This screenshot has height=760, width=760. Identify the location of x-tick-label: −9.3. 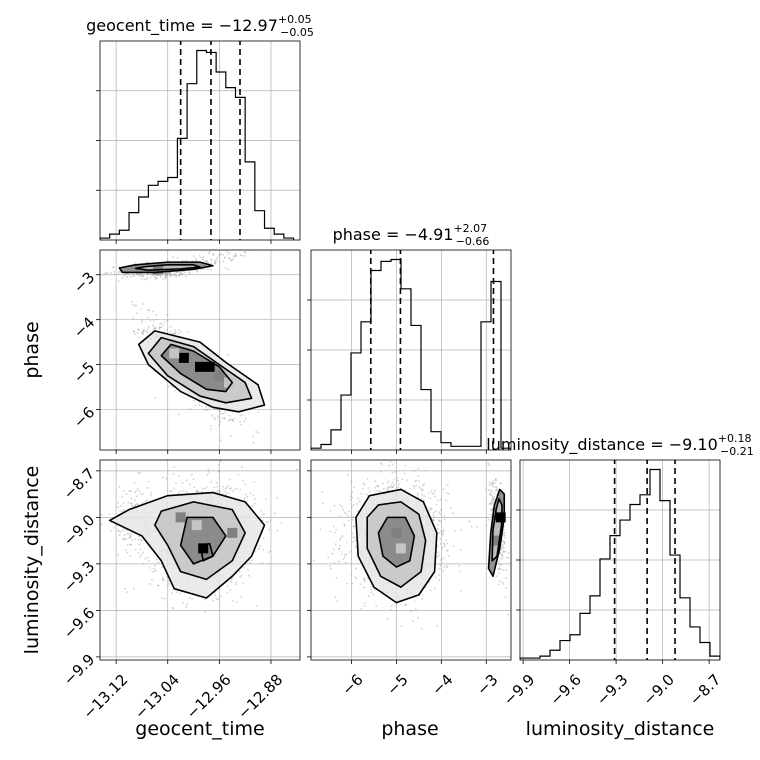
(612, 690).